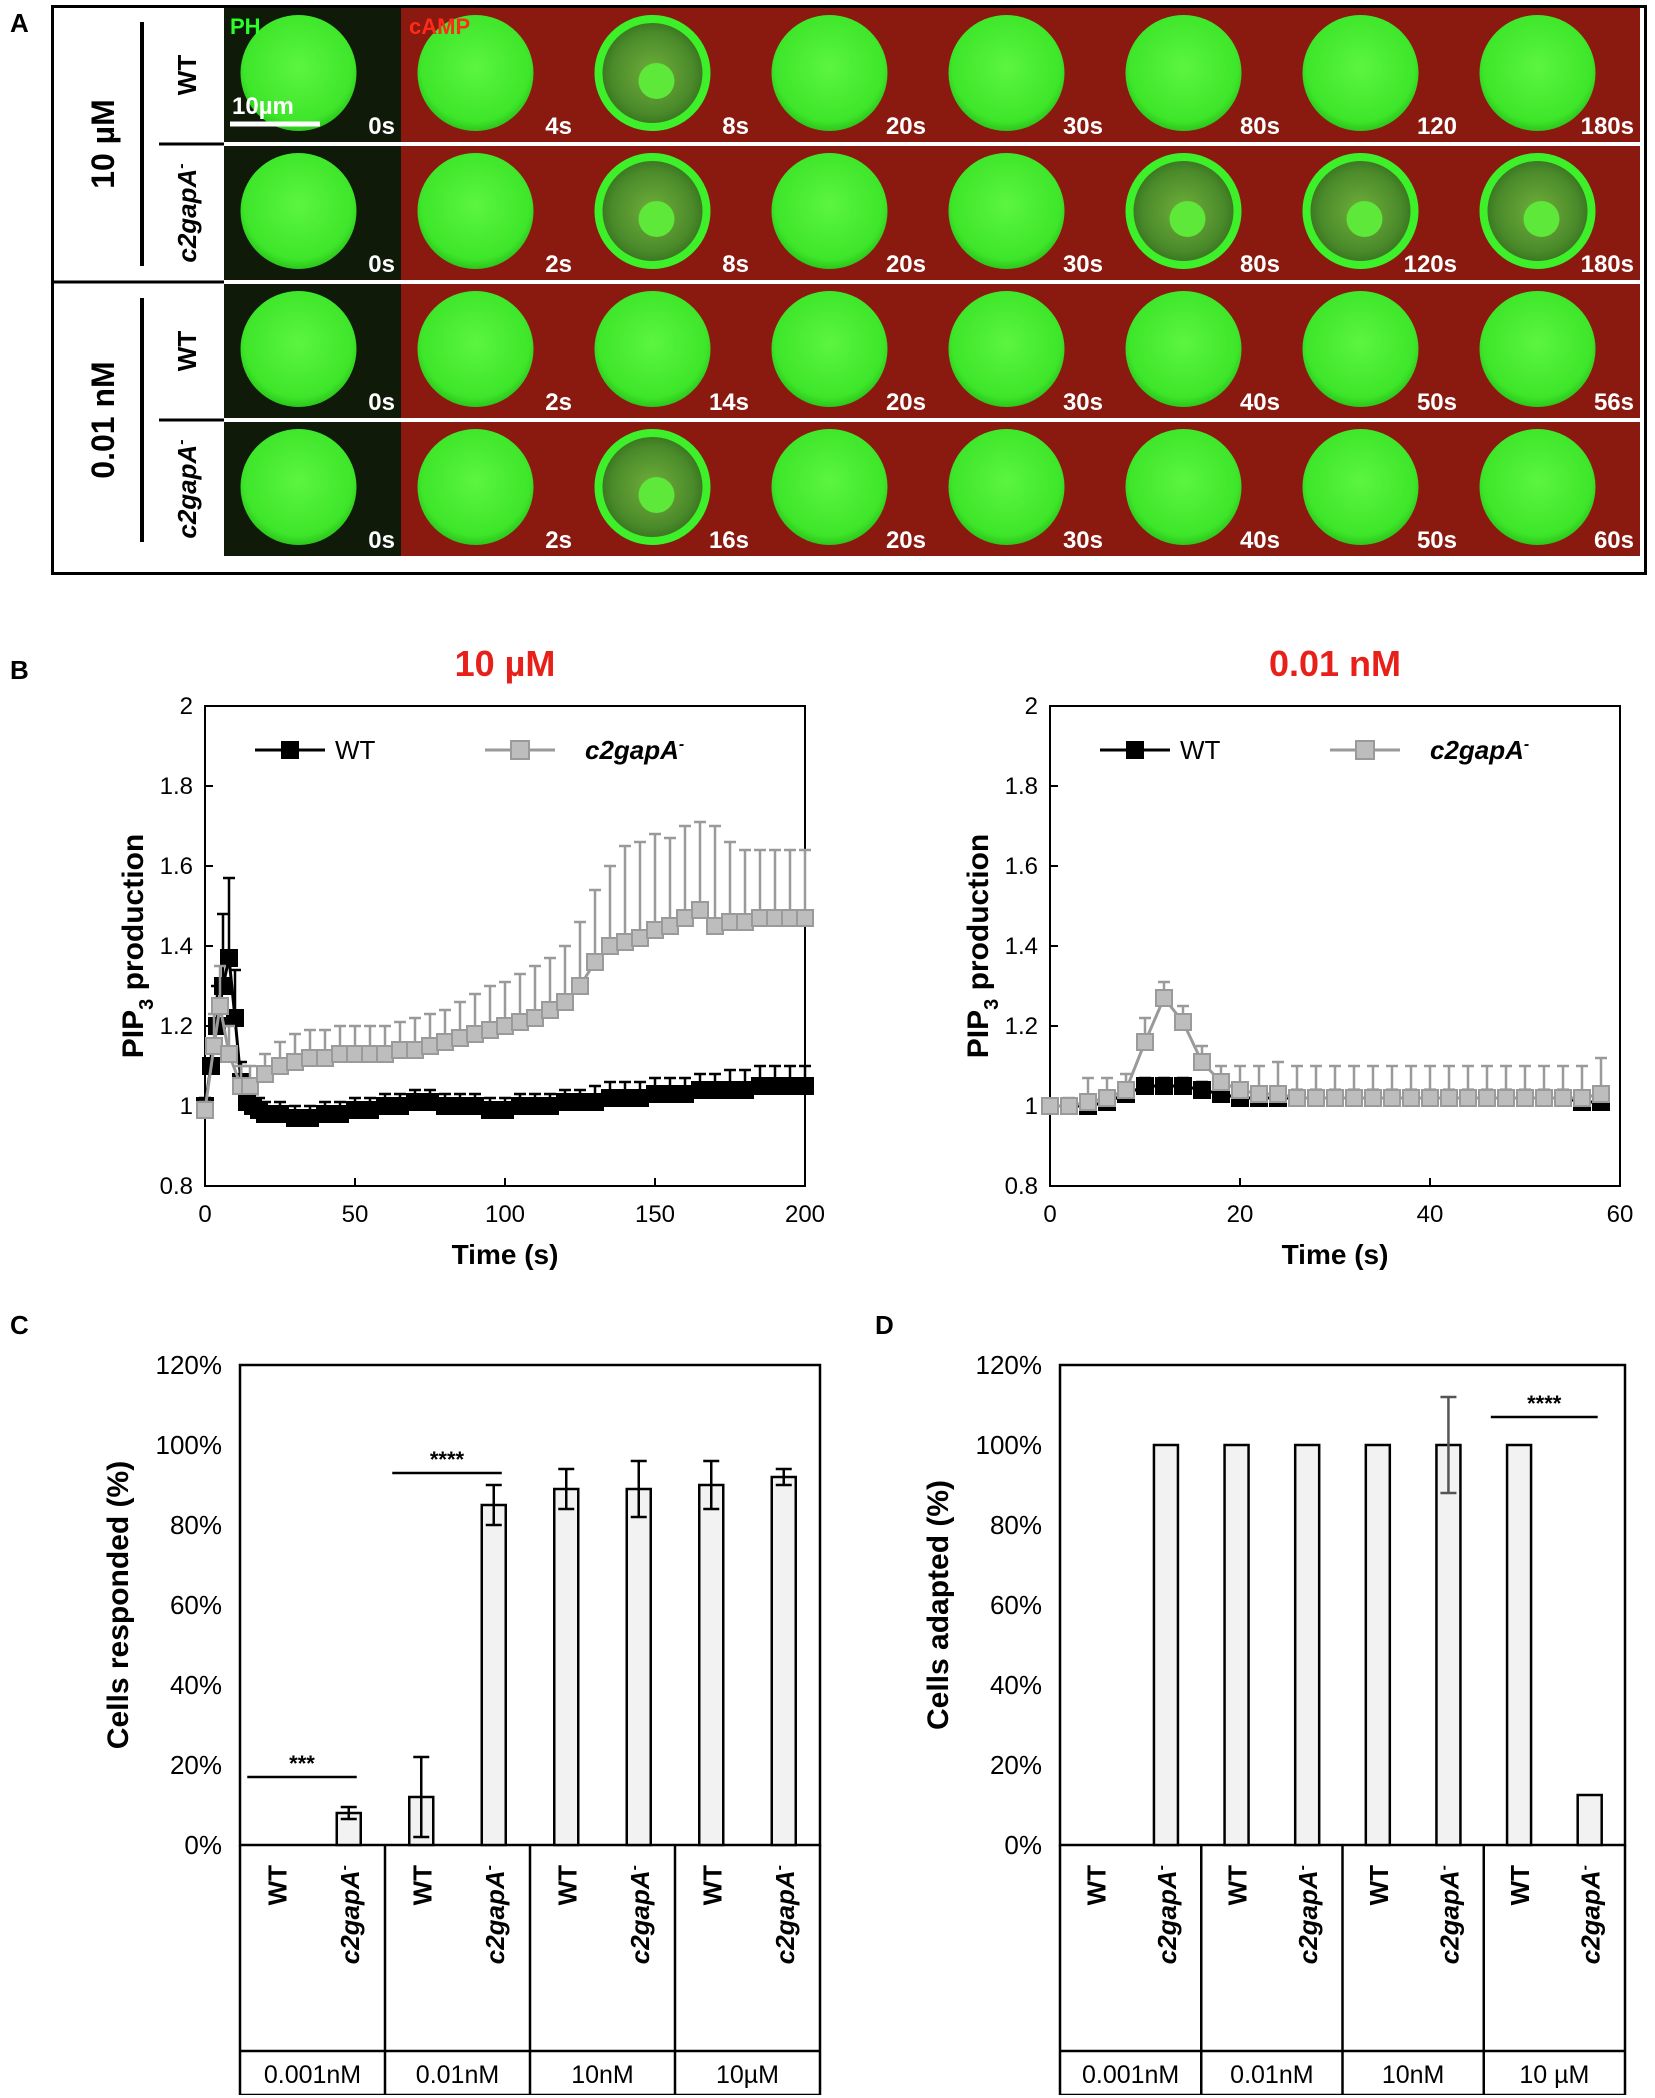  What do you see at coordinates (634, 750) in the screenshot?
I see `legend-label-c2gapa: c2gapA-` at bounding box center [634, 750].